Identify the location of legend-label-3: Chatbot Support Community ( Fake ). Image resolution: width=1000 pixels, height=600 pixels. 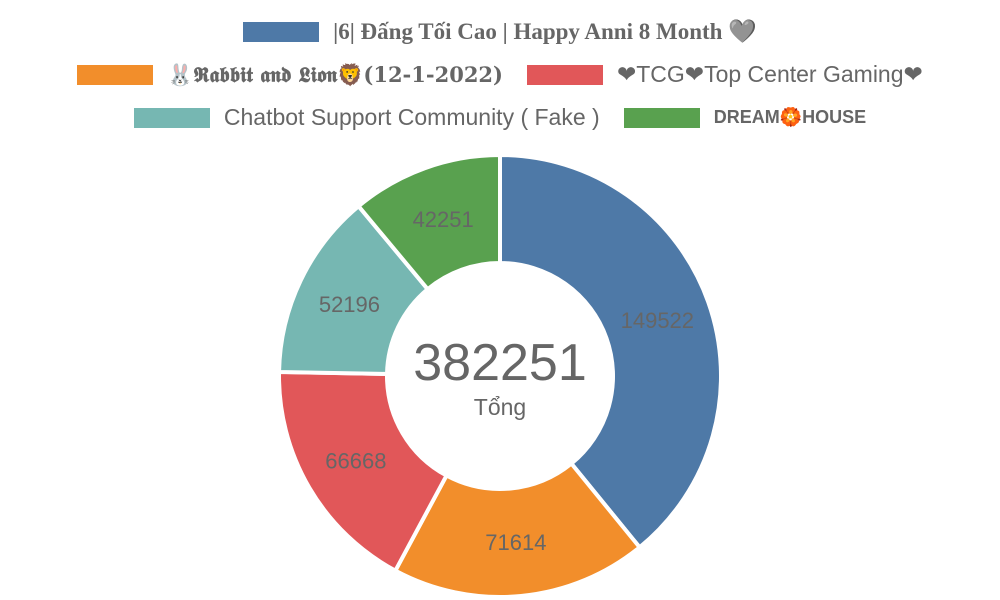
(411, 117).